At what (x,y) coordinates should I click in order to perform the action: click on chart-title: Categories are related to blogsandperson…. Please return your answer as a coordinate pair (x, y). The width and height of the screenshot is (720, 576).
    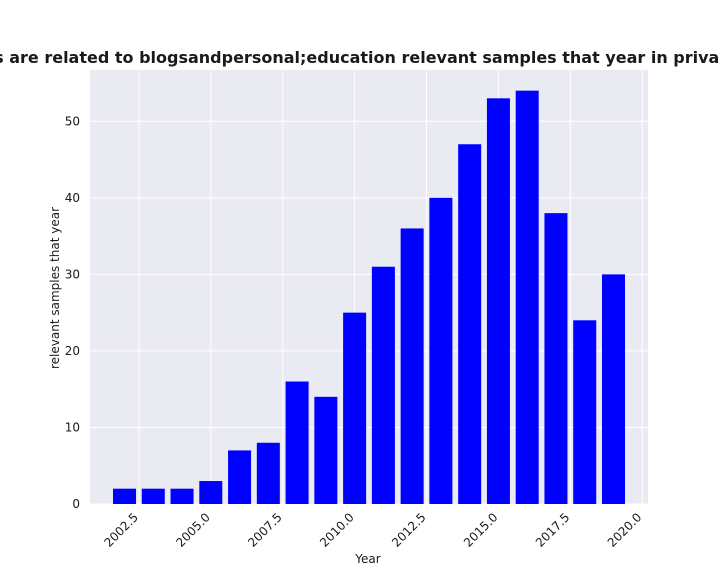
    Looking at the image, I should click on (360, 57).